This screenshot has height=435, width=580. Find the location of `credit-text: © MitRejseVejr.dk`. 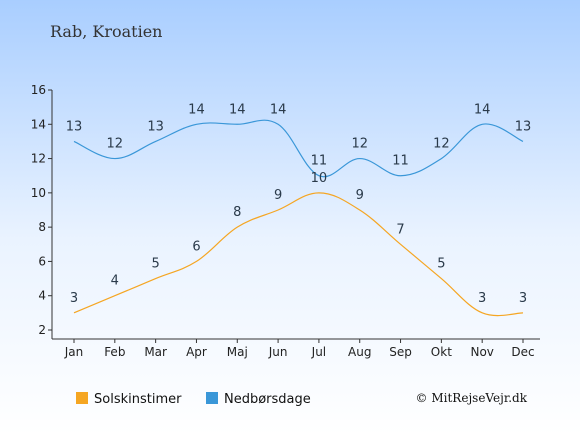

credit-text: © MitRejseVejr.dk is located at coordinates (472, 398).